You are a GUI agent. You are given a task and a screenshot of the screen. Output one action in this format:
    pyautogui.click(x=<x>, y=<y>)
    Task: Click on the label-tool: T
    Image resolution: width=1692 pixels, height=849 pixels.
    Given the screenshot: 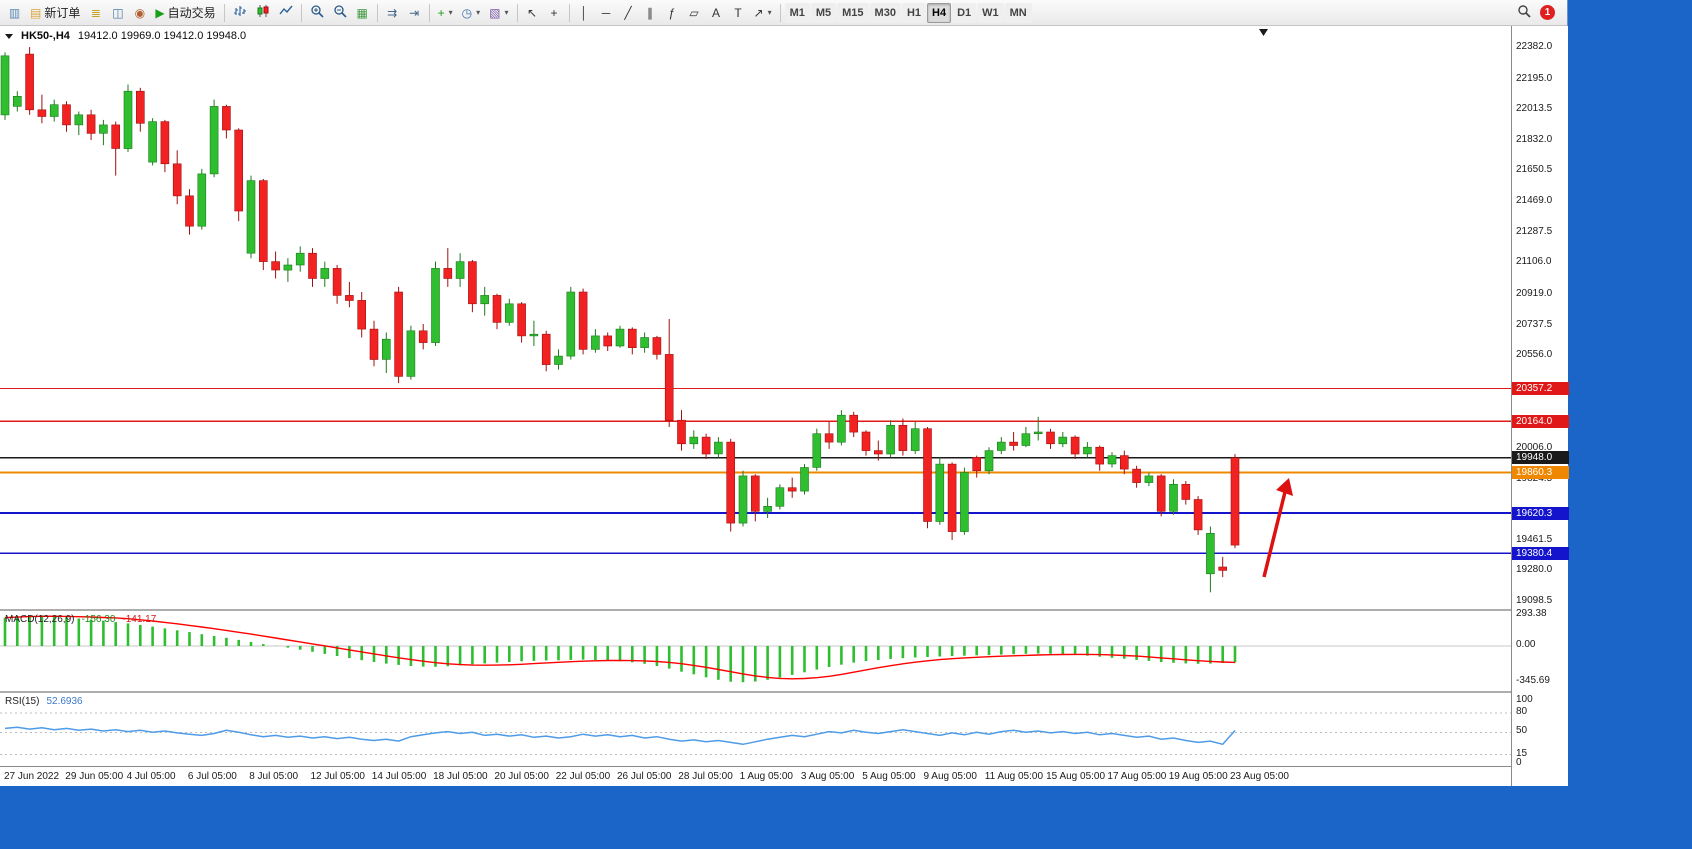 What is the action you would take?
    pyautogui.click(x=738, y=12)
    